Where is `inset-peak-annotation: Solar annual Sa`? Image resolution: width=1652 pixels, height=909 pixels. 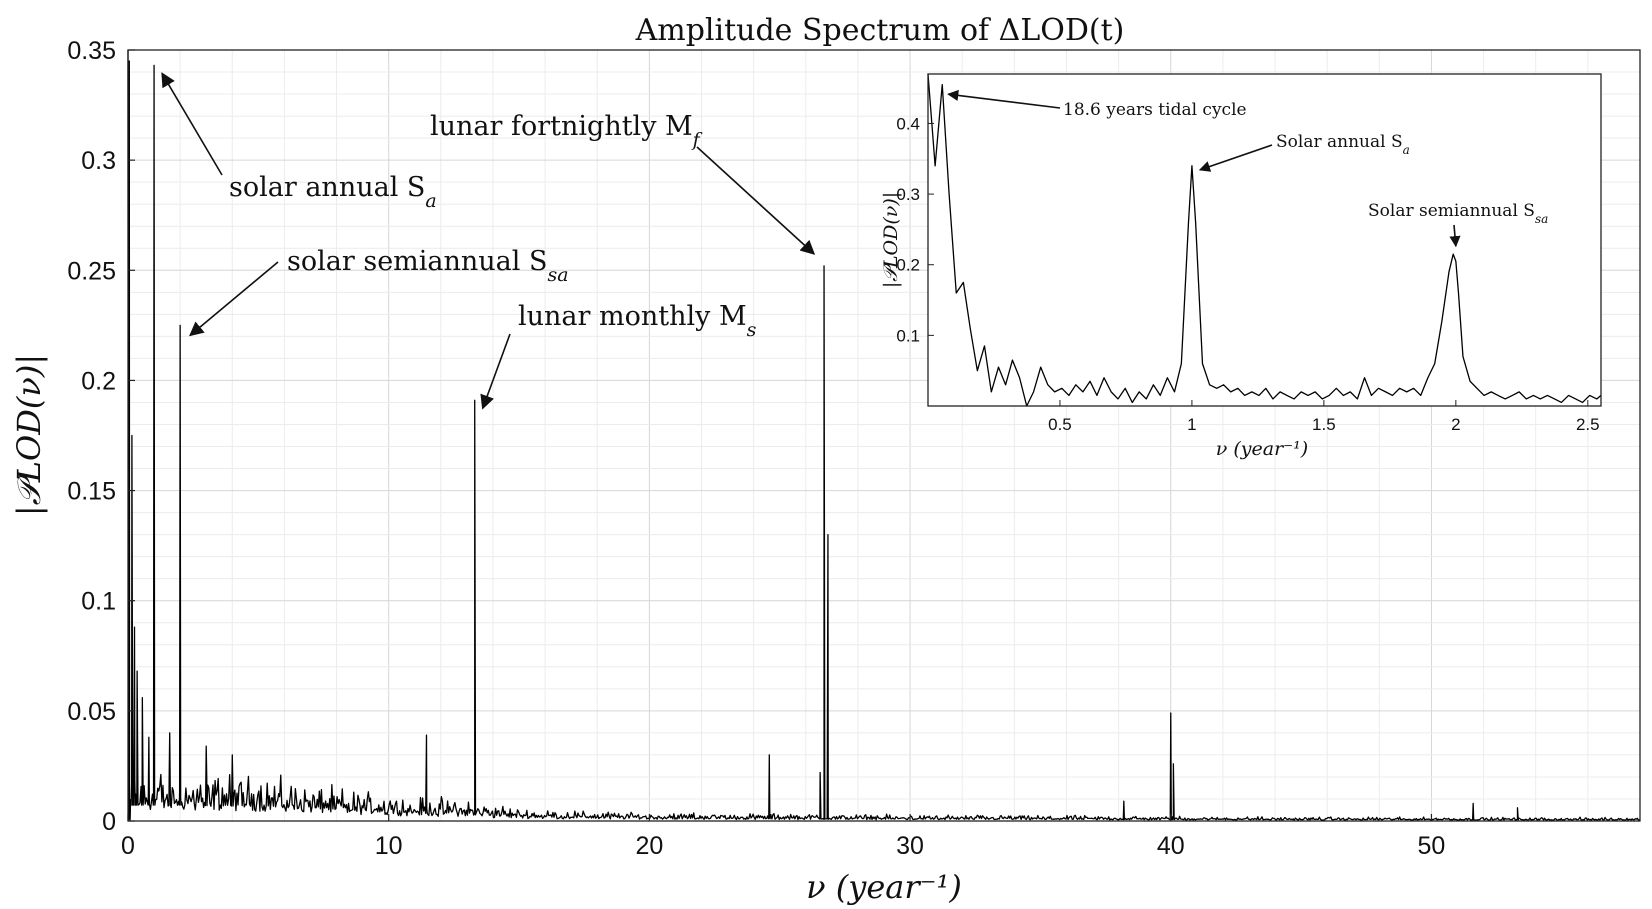
inset-peak-annotation: Solar annual Sa is located at coordinates (1304, 152).